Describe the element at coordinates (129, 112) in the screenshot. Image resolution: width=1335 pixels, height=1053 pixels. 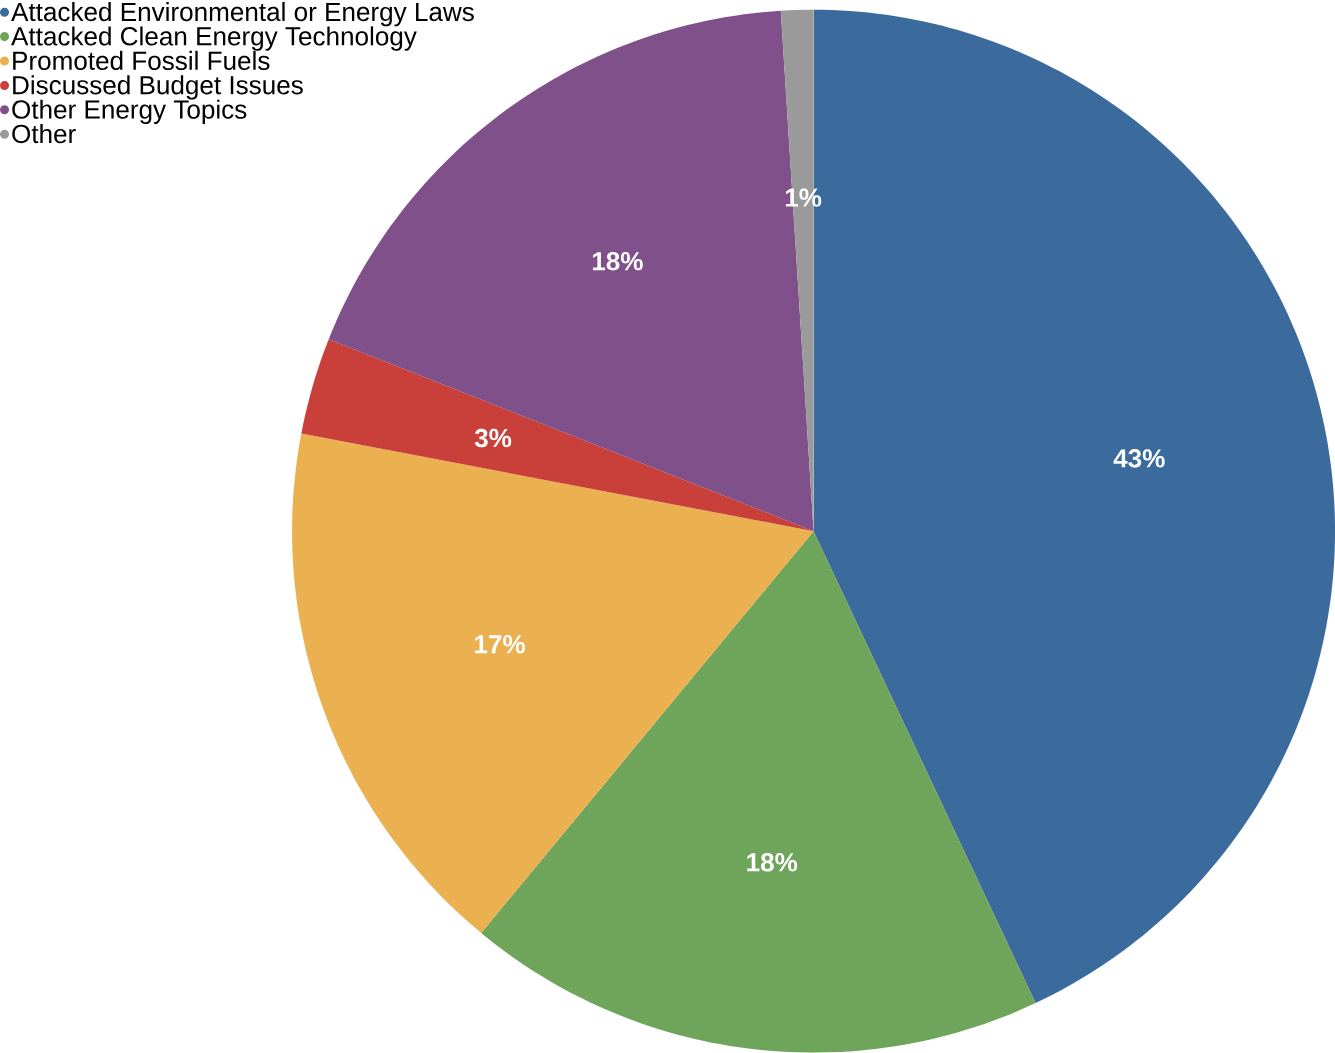
I see `legend-label: Other Energy Topics` at that location.